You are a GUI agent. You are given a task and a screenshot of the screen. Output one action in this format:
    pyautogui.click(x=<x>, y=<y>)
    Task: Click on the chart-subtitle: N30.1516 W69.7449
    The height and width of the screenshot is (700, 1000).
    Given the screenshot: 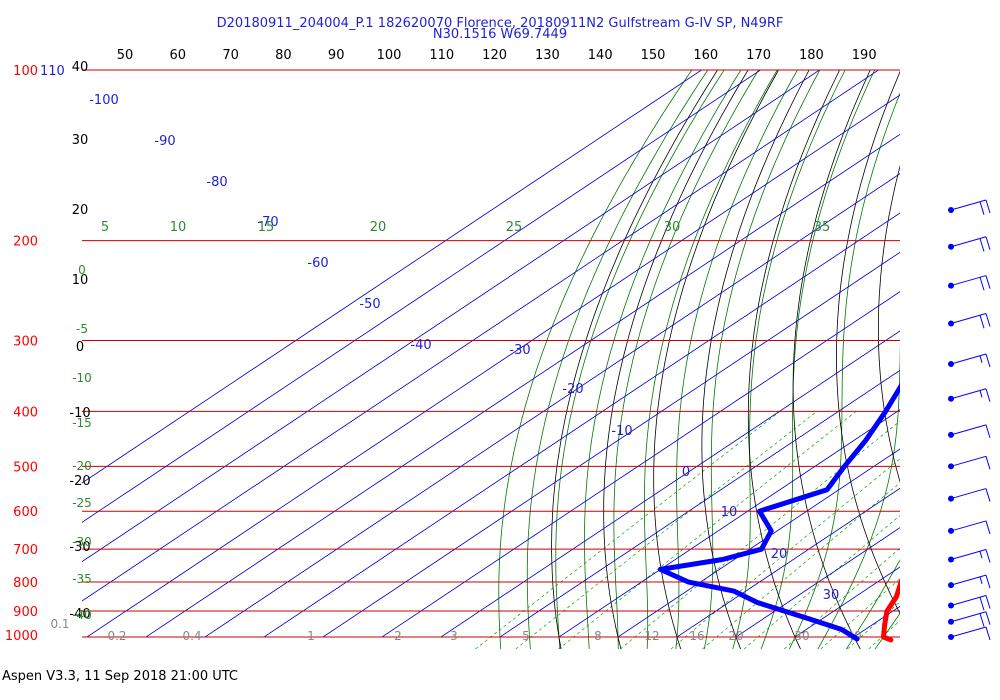 What is the action you would take?
    pyautogui.click(x=500, y=34)
    